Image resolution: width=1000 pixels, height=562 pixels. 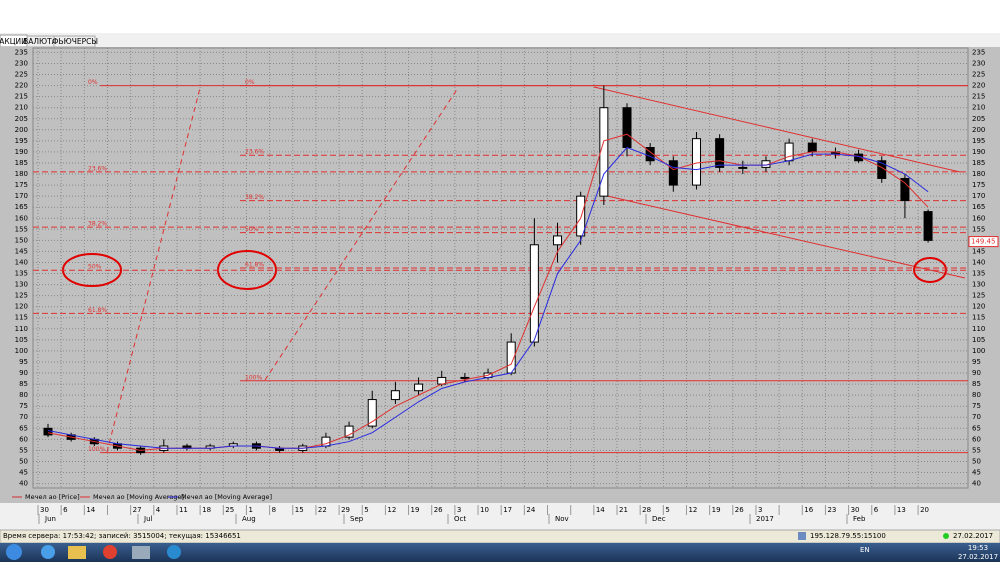 What do you see at coordinates (831, 510) in the screenshot?
I see `x-tick-label: 23` at bounding box center [831, 510].